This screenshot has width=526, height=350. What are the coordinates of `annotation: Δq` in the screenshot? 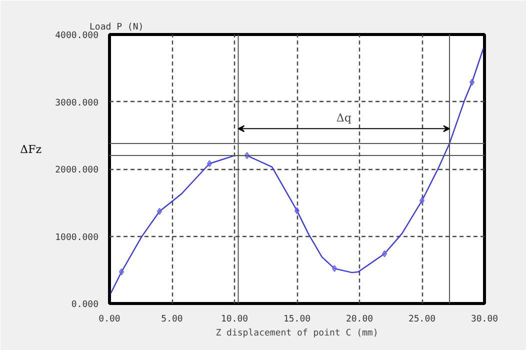 It's located at (344, 118).